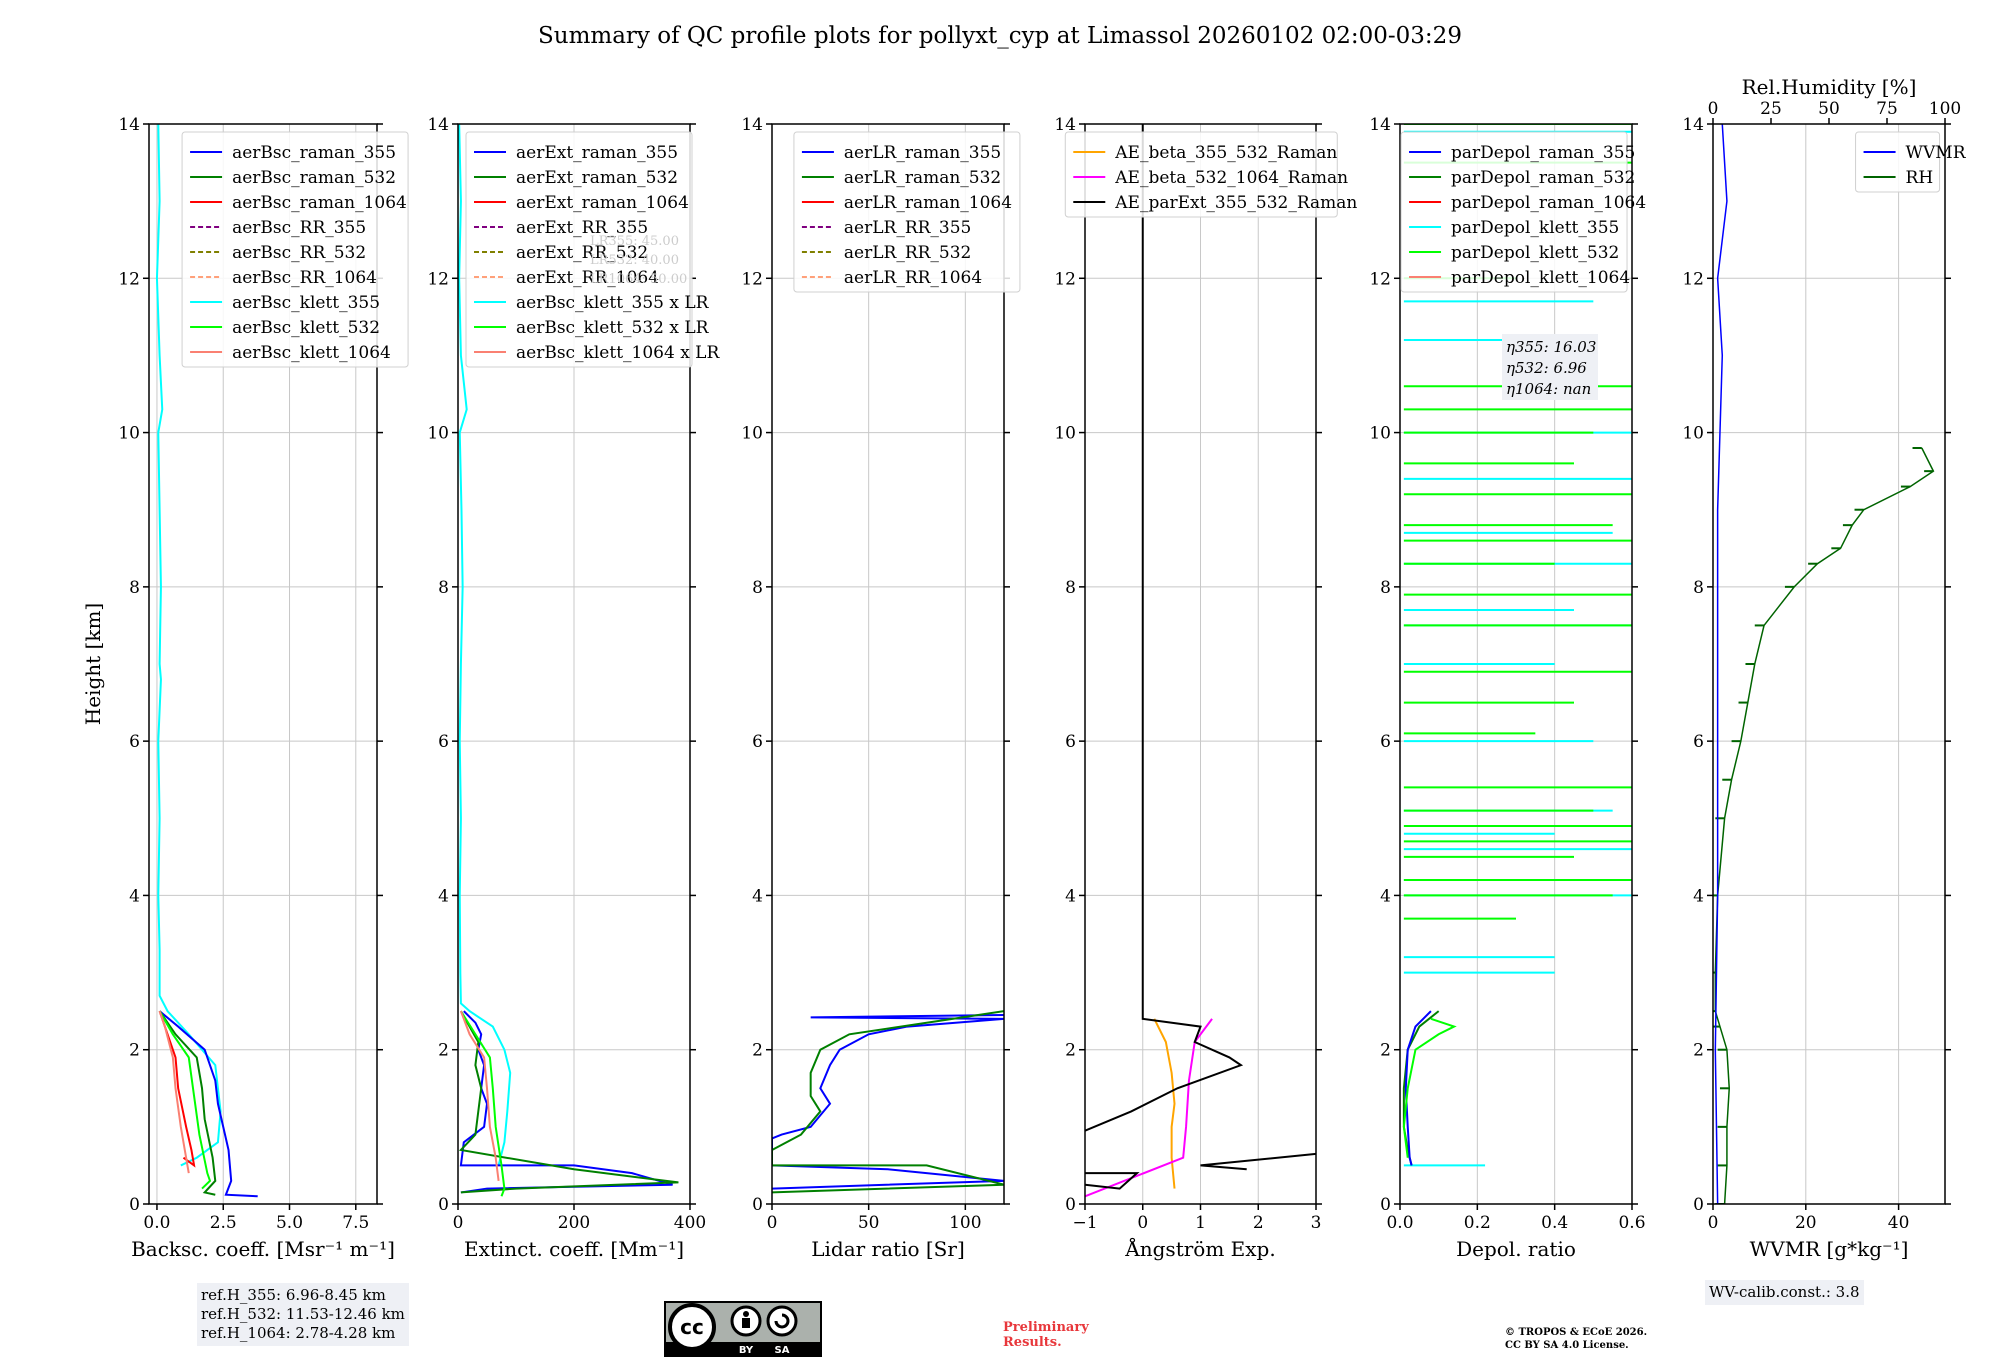  Describe the element at coordinates (134, 588) in the screenshot. I see `ytick-label: 8` at that location.